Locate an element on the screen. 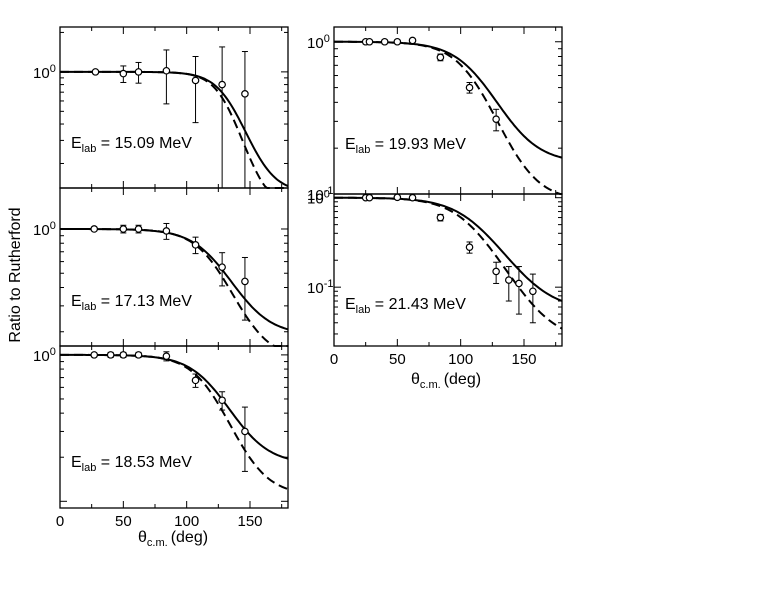  energy-annotation: Elab = 19.93 MeV is located at coordinates (405, 146).